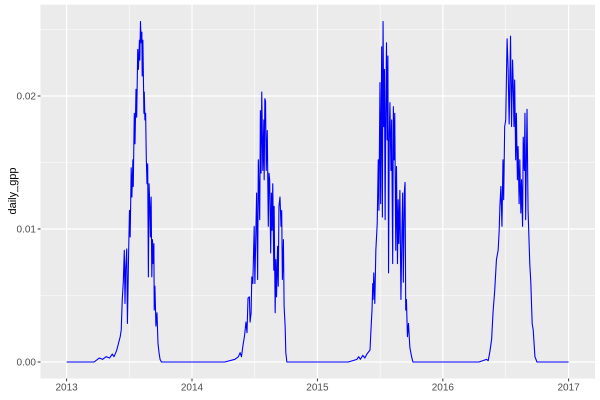 The width and height of the screenshot is (600, 400). What do you see at coordinates (13, 191) in the screenshot?
I see `y-axis-title: daily_gpp` at bounding box center [13, 191].